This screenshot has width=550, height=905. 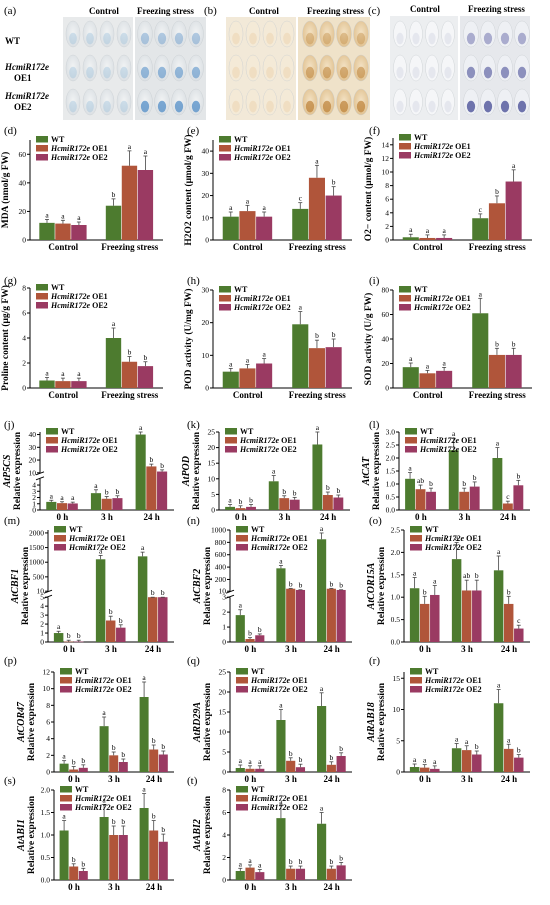 I want to click on x-tick-label: 0 h, so click(x=425, y=779).